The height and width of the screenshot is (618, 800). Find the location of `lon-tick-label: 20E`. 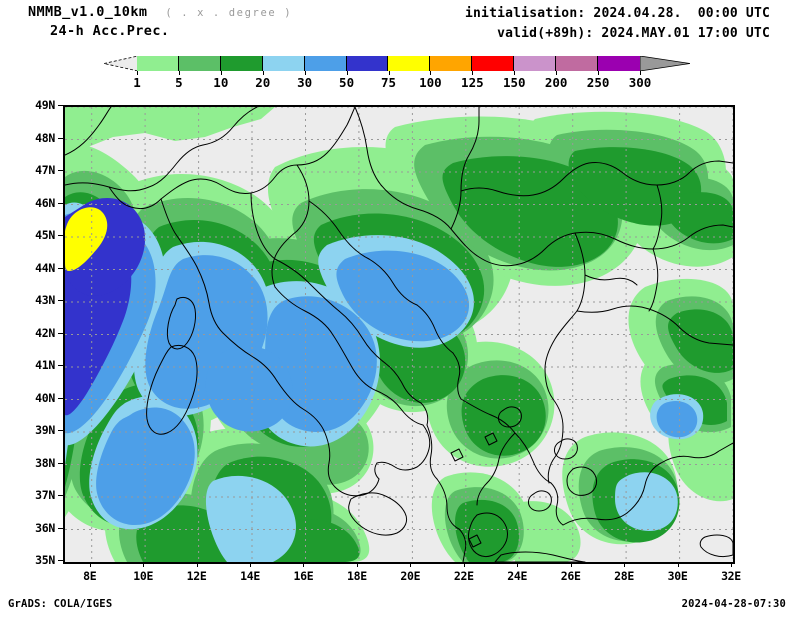

lon-tick-label: 20E is located at coordinates (410, 576).